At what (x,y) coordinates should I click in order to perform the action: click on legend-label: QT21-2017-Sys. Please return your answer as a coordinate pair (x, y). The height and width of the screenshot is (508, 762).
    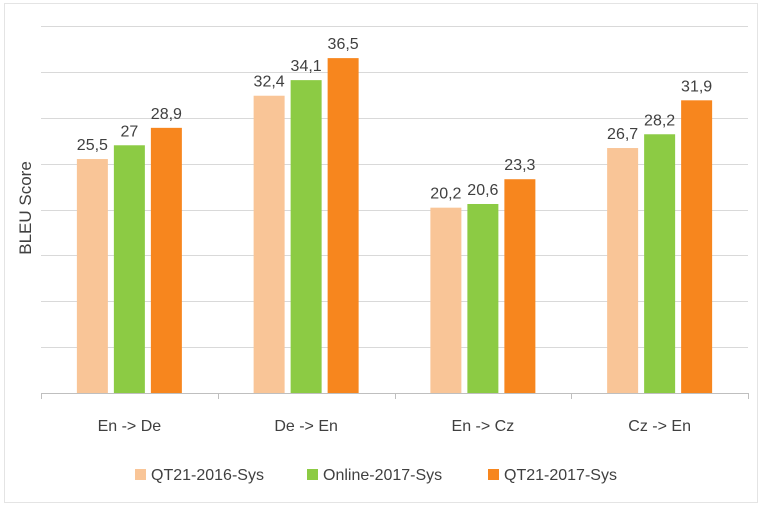
    Looking at the image, I should click on (560, 475).